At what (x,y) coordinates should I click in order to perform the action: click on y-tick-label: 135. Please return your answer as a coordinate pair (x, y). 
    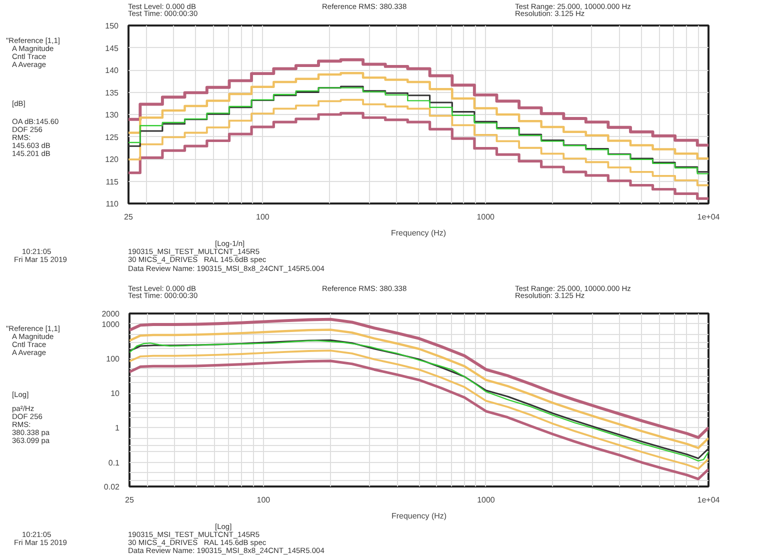
    Looking at the image, I should click on (112, 93).